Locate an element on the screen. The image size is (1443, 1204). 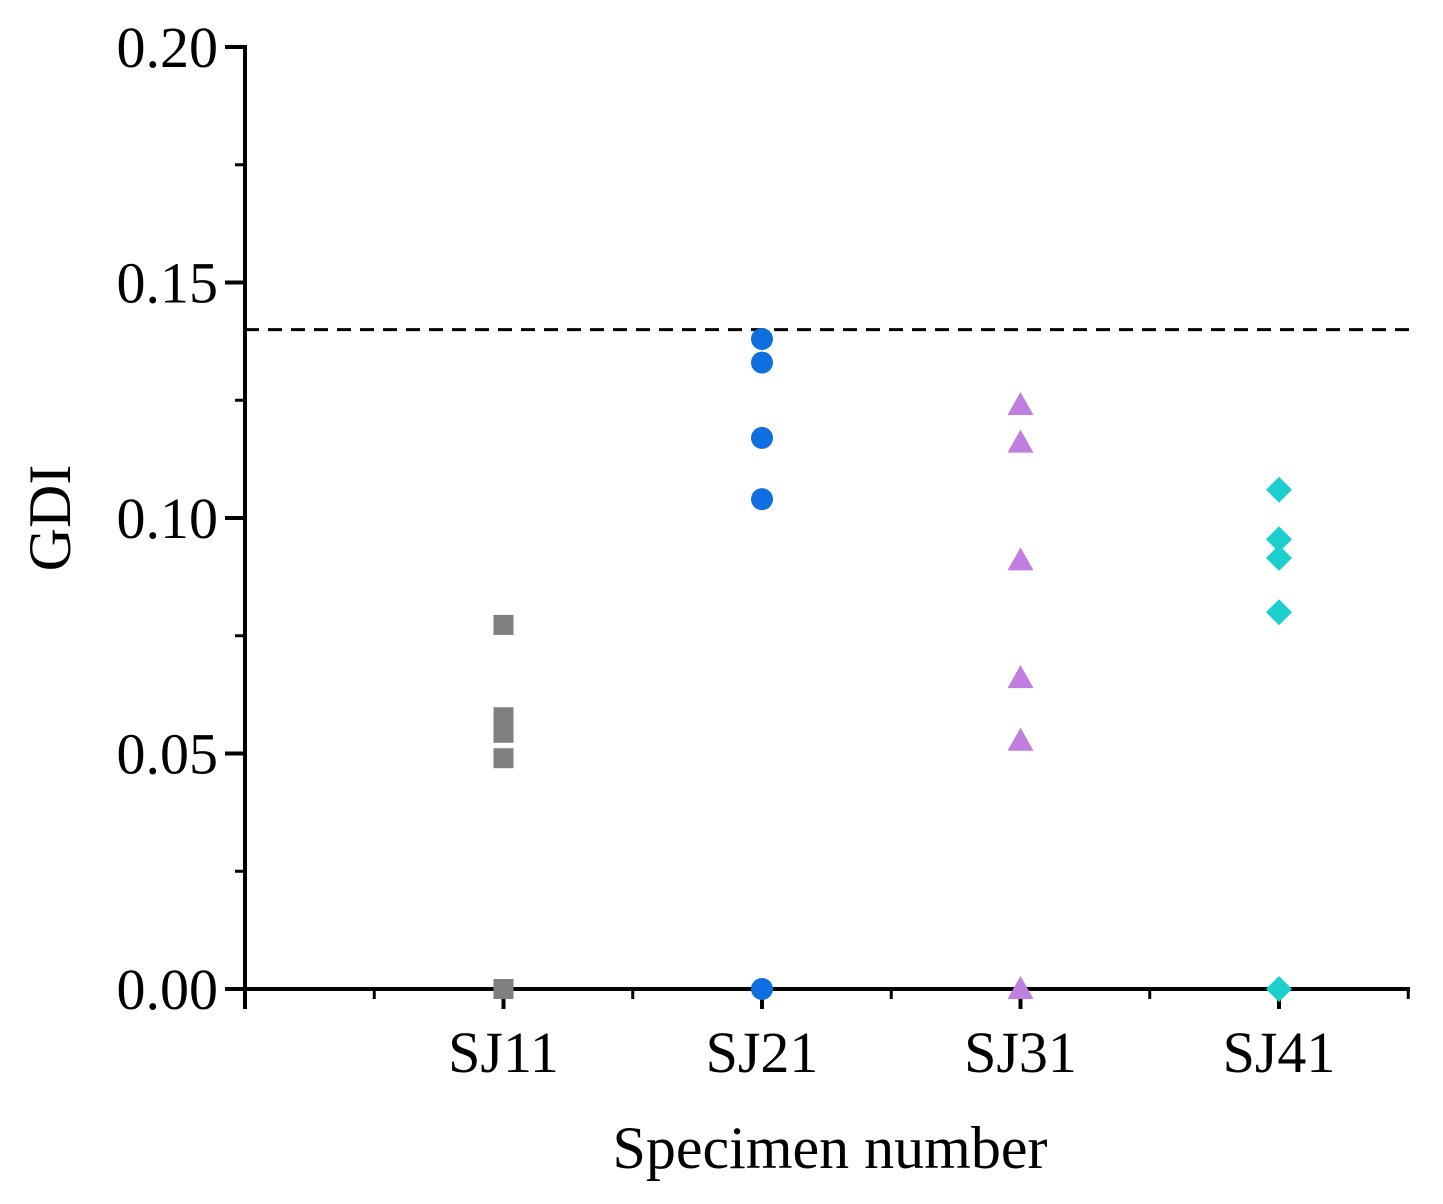
x-tick-label: SJ31 is located at coordinates (1020, 1052).